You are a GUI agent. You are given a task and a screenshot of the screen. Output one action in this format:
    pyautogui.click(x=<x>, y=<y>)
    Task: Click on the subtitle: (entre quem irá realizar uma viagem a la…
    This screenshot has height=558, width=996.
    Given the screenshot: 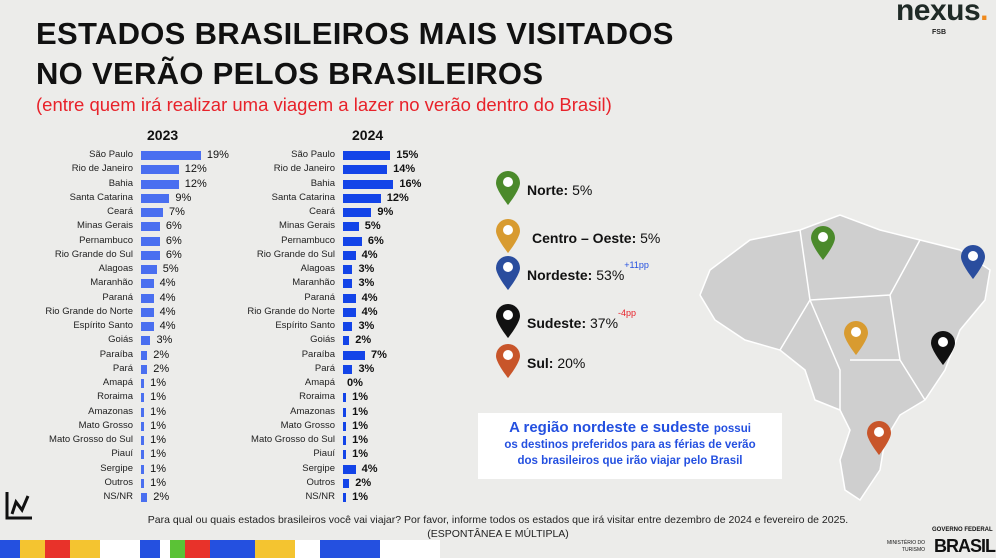 What is the action you would take?
    pyautogui.click(x=324, y=104)
    